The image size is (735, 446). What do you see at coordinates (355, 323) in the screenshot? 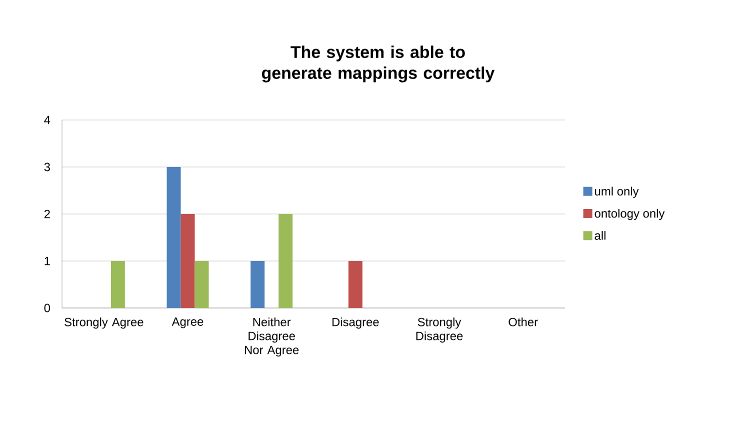
I see `x-tick-label: Disagree` at bounding box center [355, 323].